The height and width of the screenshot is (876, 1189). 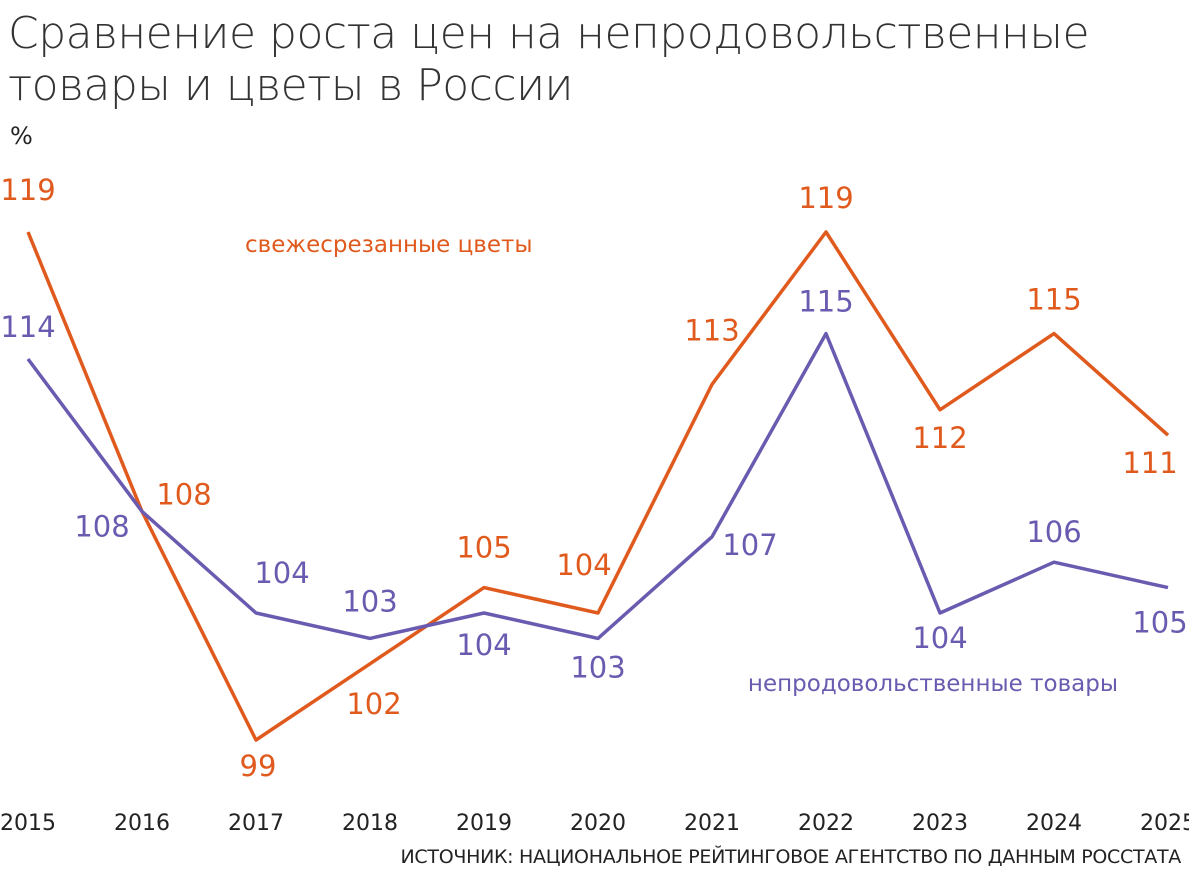 What do you see at coordinates (1164, 823) in the screenshot?
I see `x-tick-label: 2025` at bounding box center [1164, 823].